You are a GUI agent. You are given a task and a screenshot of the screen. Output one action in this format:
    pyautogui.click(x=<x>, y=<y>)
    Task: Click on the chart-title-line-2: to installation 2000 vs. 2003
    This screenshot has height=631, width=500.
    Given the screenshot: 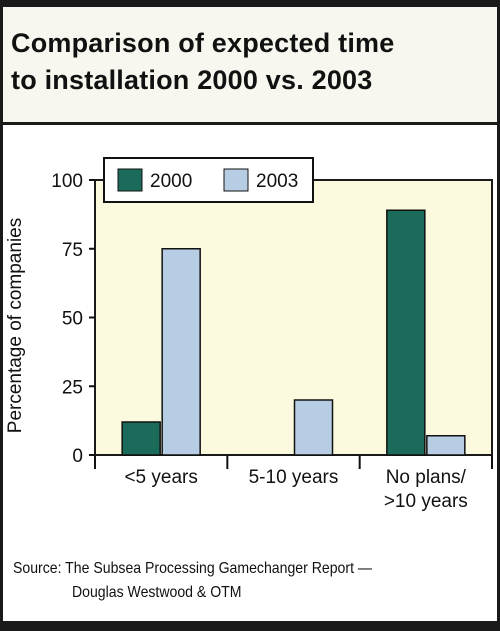 What is the action you would take?
    pyautogui.click(x=192, y=80)
    